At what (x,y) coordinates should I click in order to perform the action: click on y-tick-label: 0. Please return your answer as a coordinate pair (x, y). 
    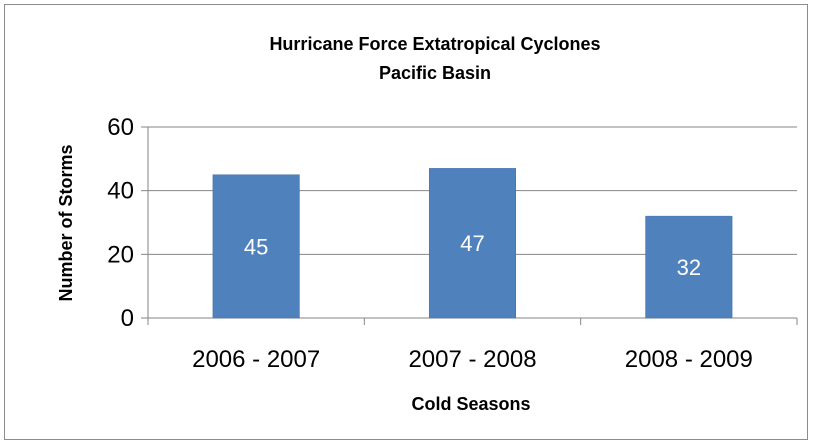
    Looking at the image, I should click on (127, 318).